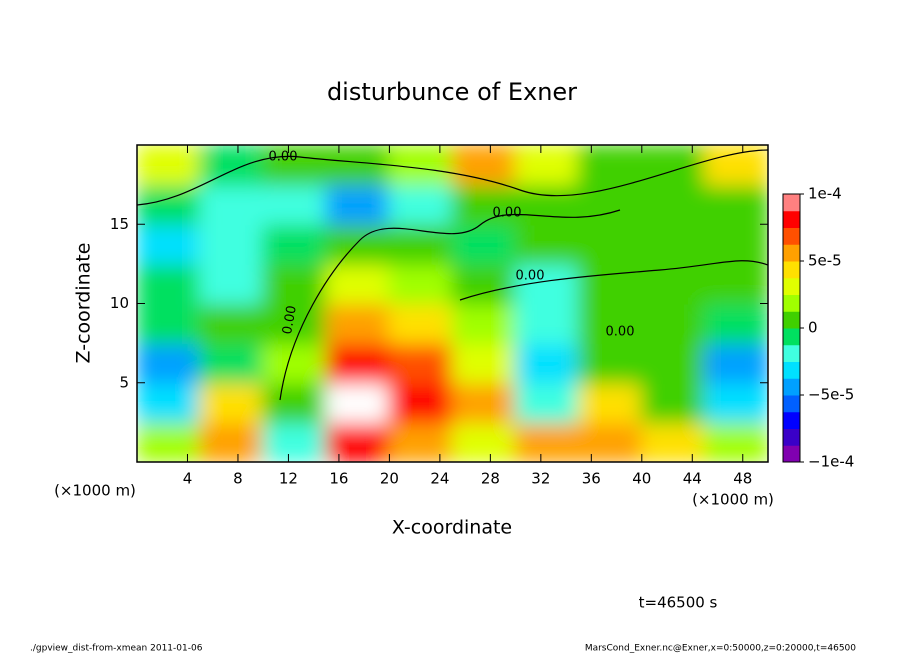 The width and height of the screenshot is (904, 654). What do you see at coordinates (831, 395) in the screenshot?
I see `colorbar-tick-label: −5e-5` at bounding box center [831, 395].